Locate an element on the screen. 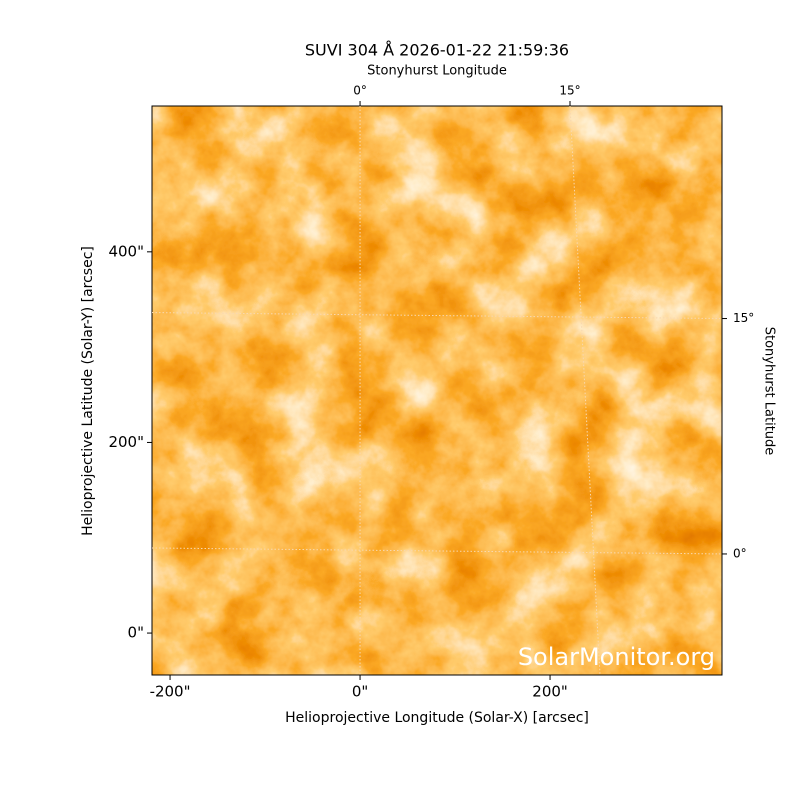 This screenshot has width=800, height=804. lat-tick-label: 0° is located at coordinates (740, 553).